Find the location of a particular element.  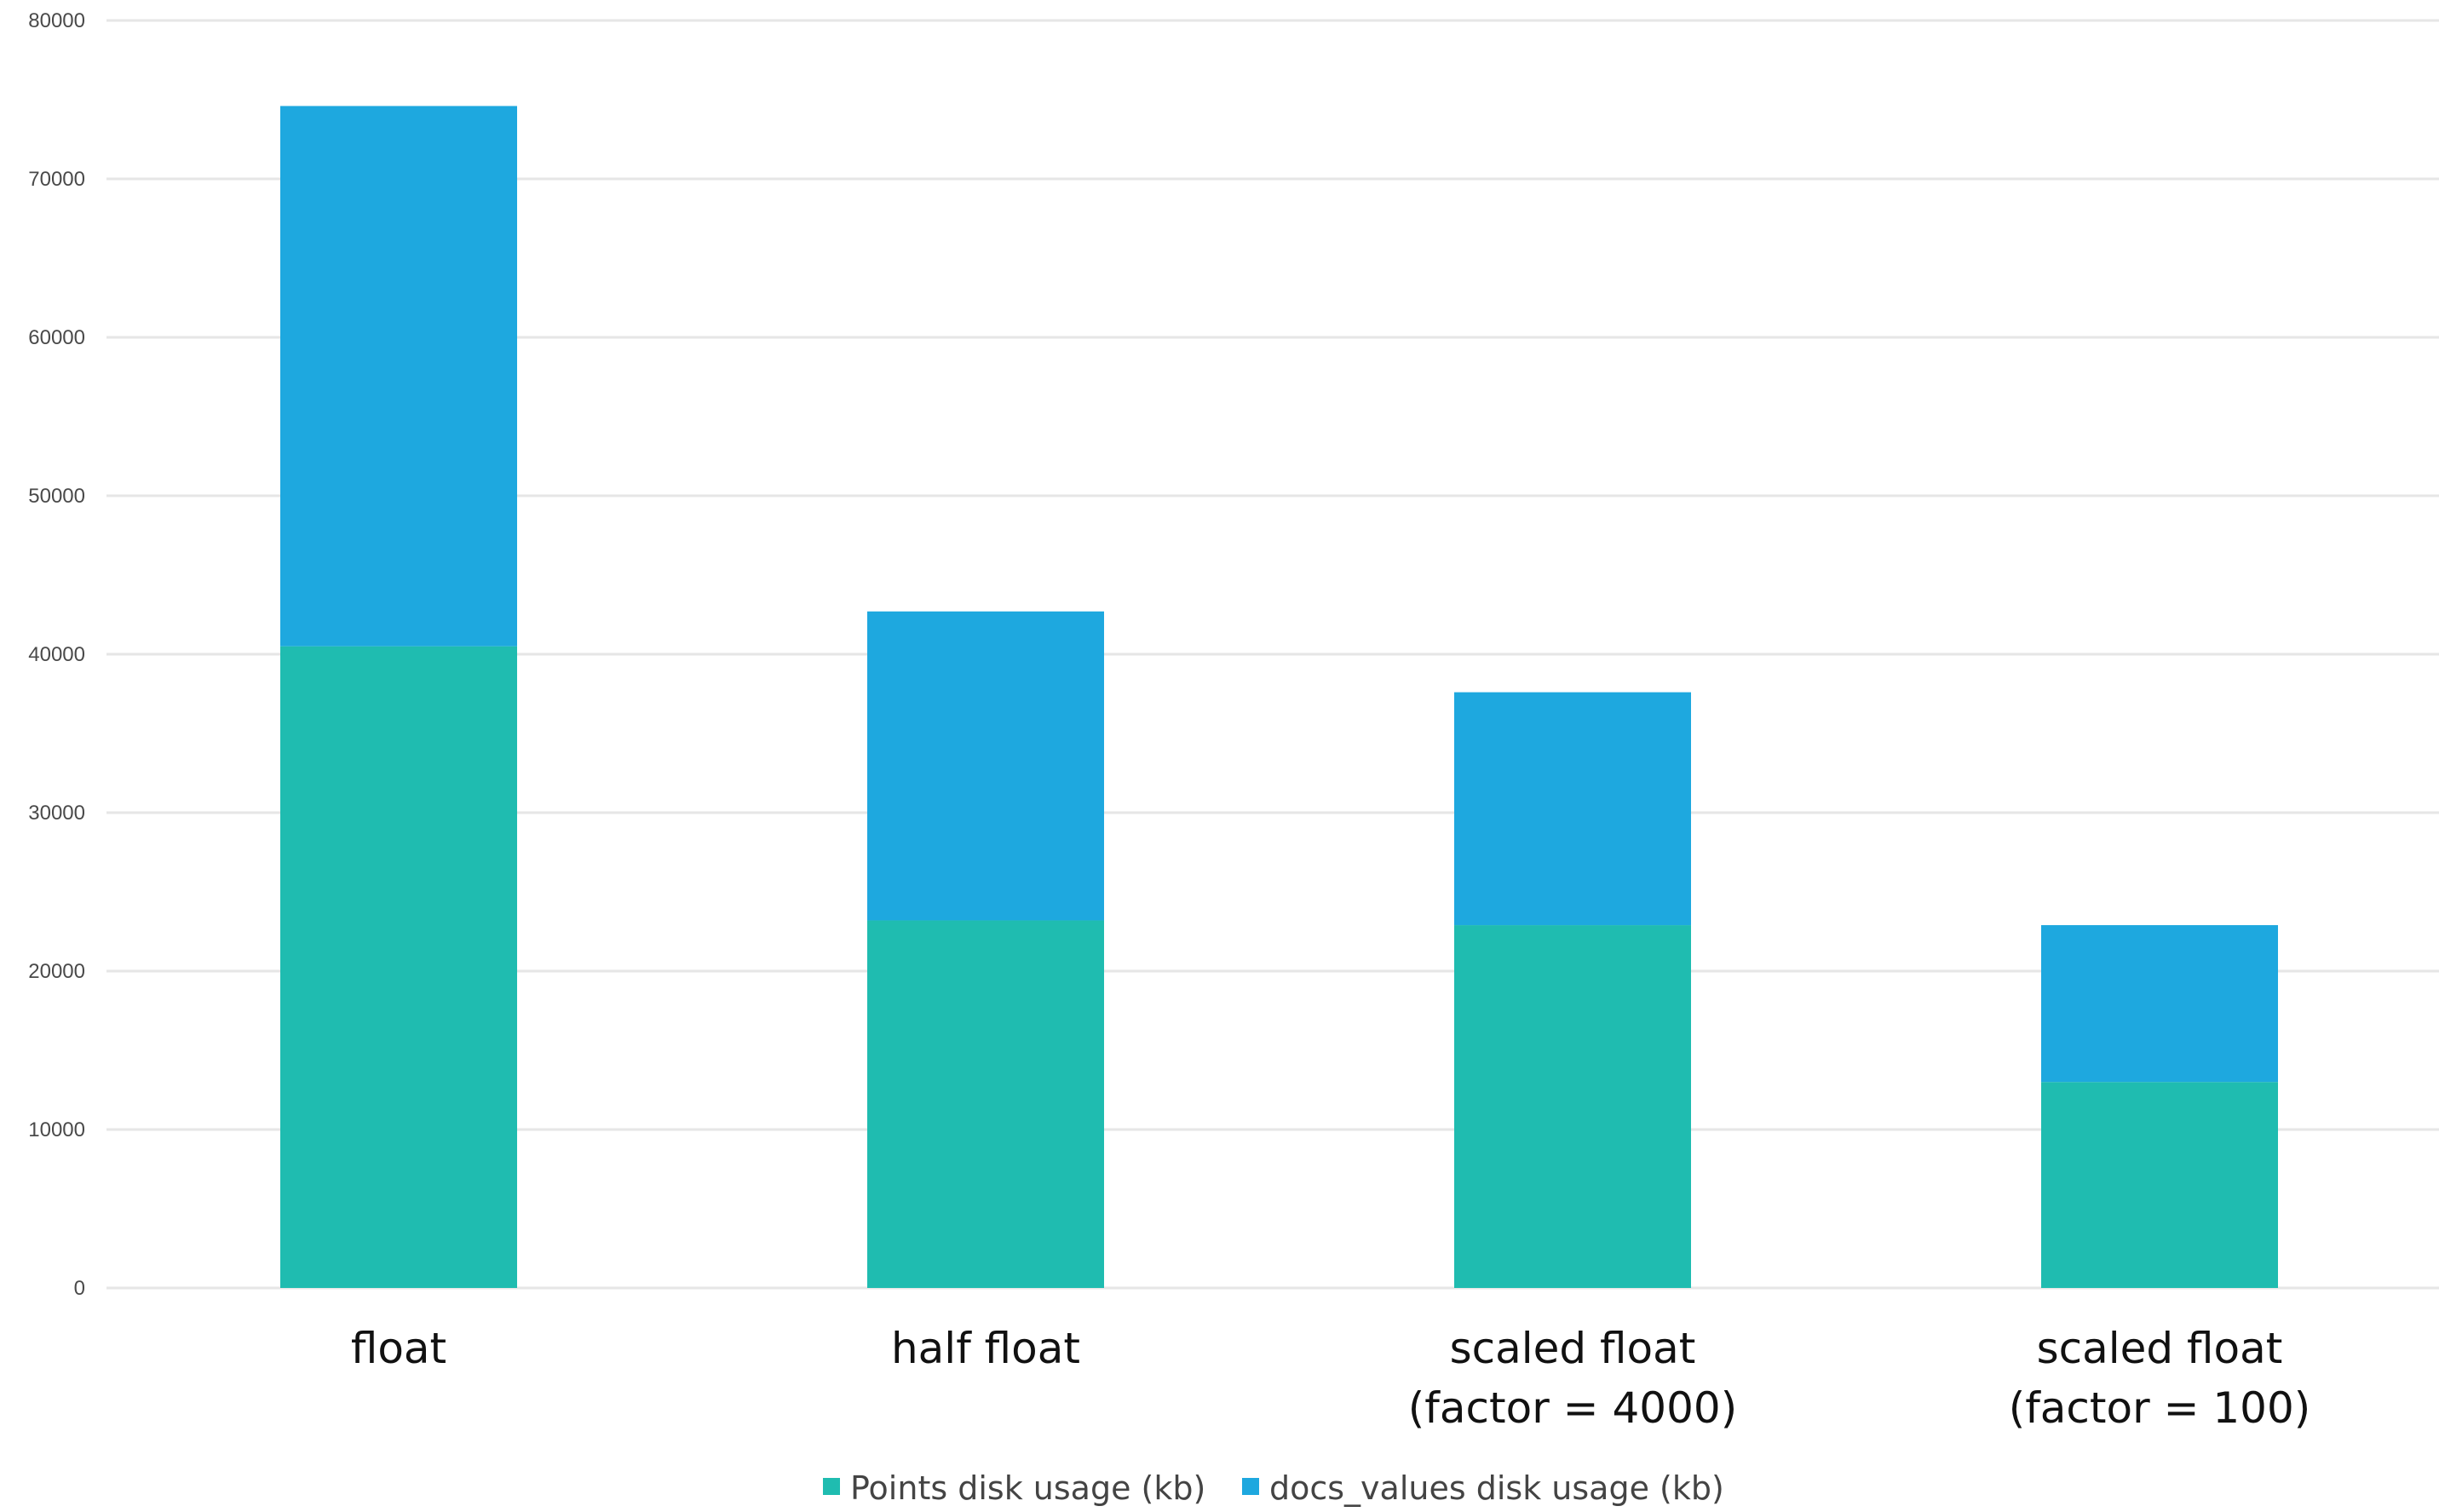

legend-item-docs-values: docs_values disk usage (kb) is located at coordinates (1483, 1488).